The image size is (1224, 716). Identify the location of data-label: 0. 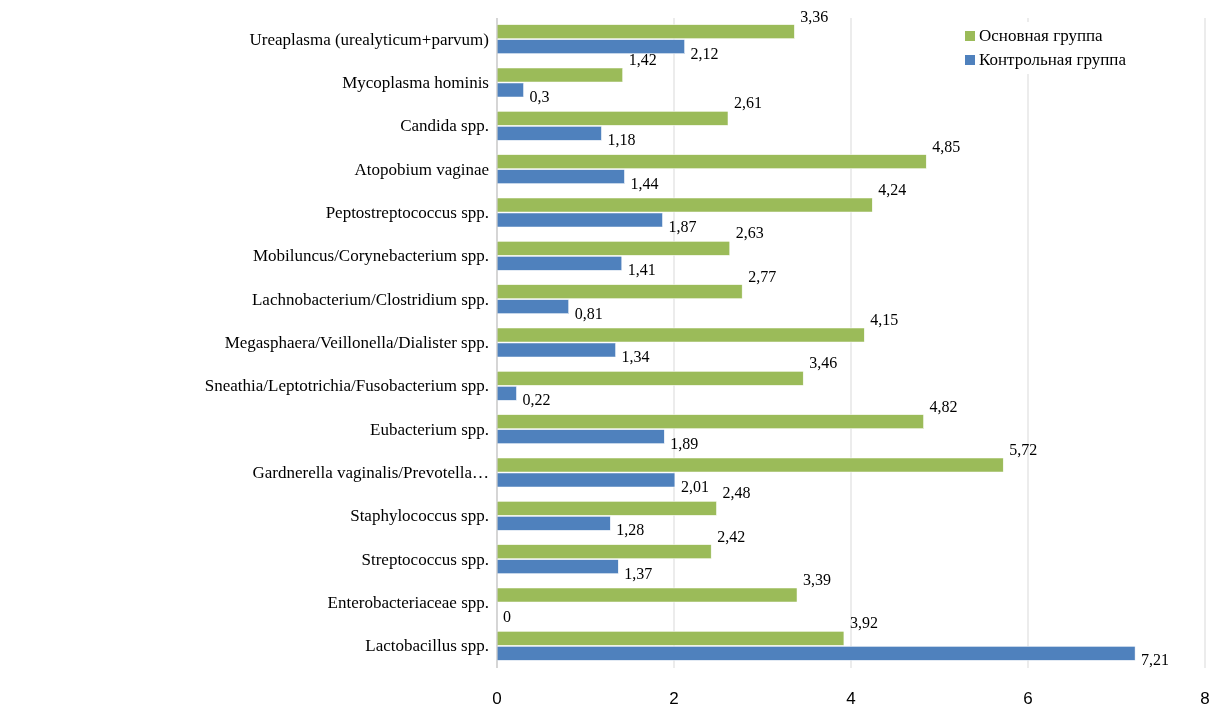
(507, 616).